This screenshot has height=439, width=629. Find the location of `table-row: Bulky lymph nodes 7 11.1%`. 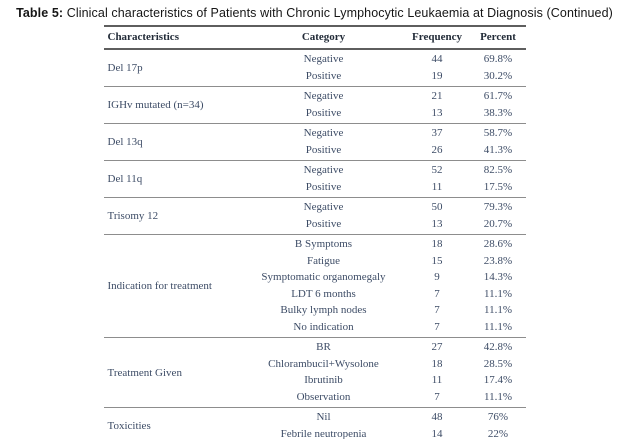

table-row: Bulky lymph nodes 7 11.1% is located at coordinates (315, 311).